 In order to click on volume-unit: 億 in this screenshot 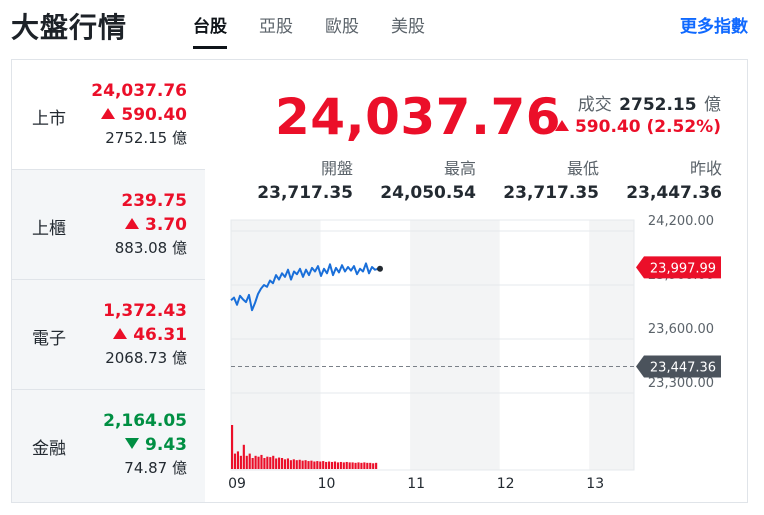, I will do `click(712, 105)`.